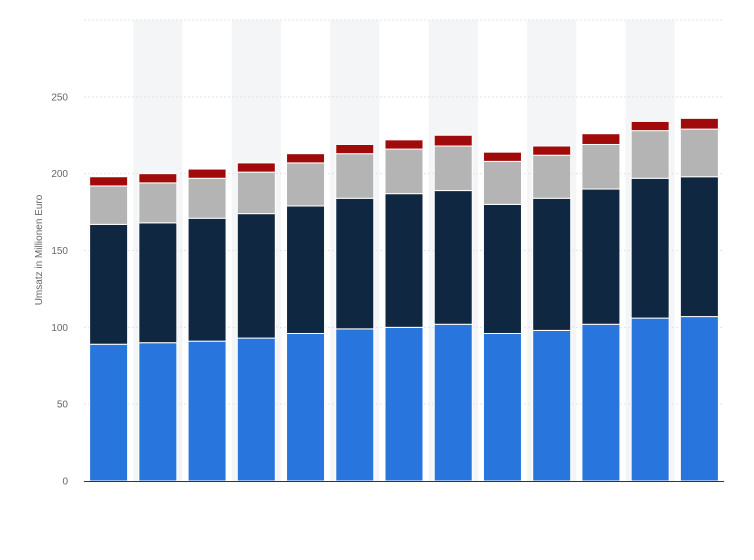  What do you see at coordinates (65, 482) in the screenshot?
I see `y-tick-label: 0` at bounding box center [65, 482].